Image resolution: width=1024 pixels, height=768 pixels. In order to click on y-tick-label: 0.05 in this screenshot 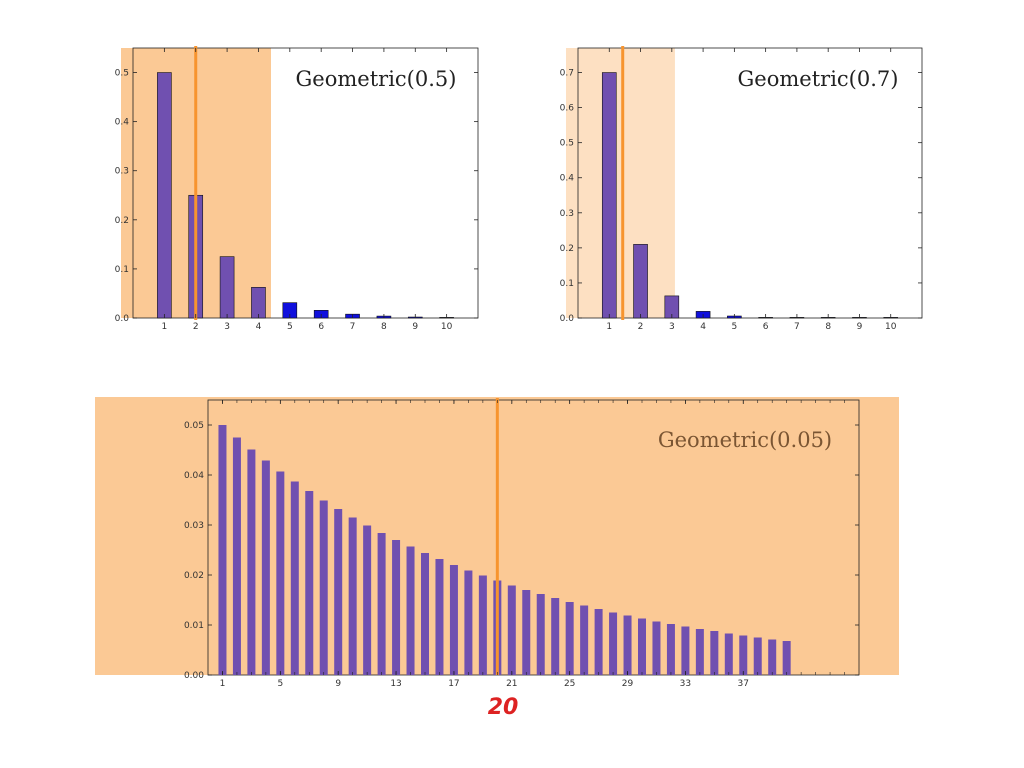, I will do `click(194, 426)`.